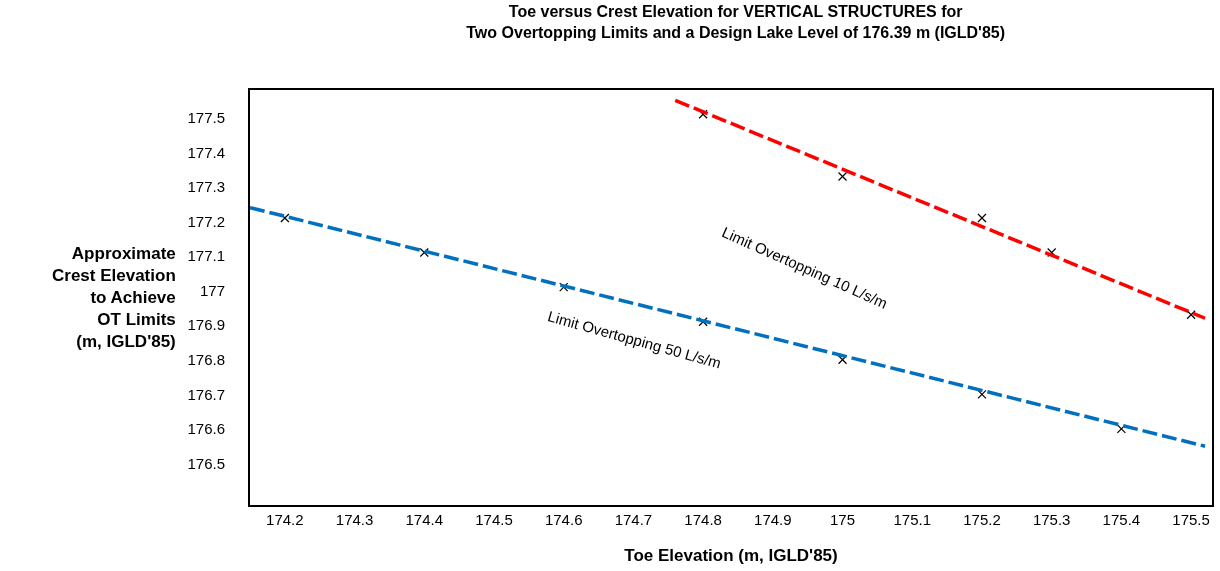 The image size is (1220, 571). Describe the element at coordinates (1121, 519) in the screenshot. I see `x-tick-label: 175.4` at that location.